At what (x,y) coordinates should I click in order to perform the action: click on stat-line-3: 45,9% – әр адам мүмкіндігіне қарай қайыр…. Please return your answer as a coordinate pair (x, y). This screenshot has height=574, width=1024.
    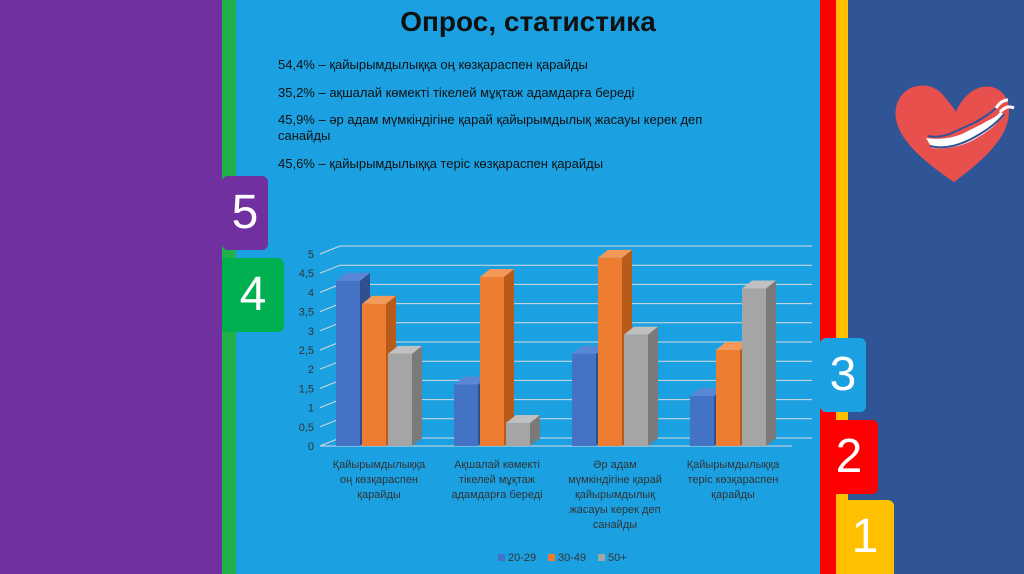
    Looking at the image, I should click on (490, 127).